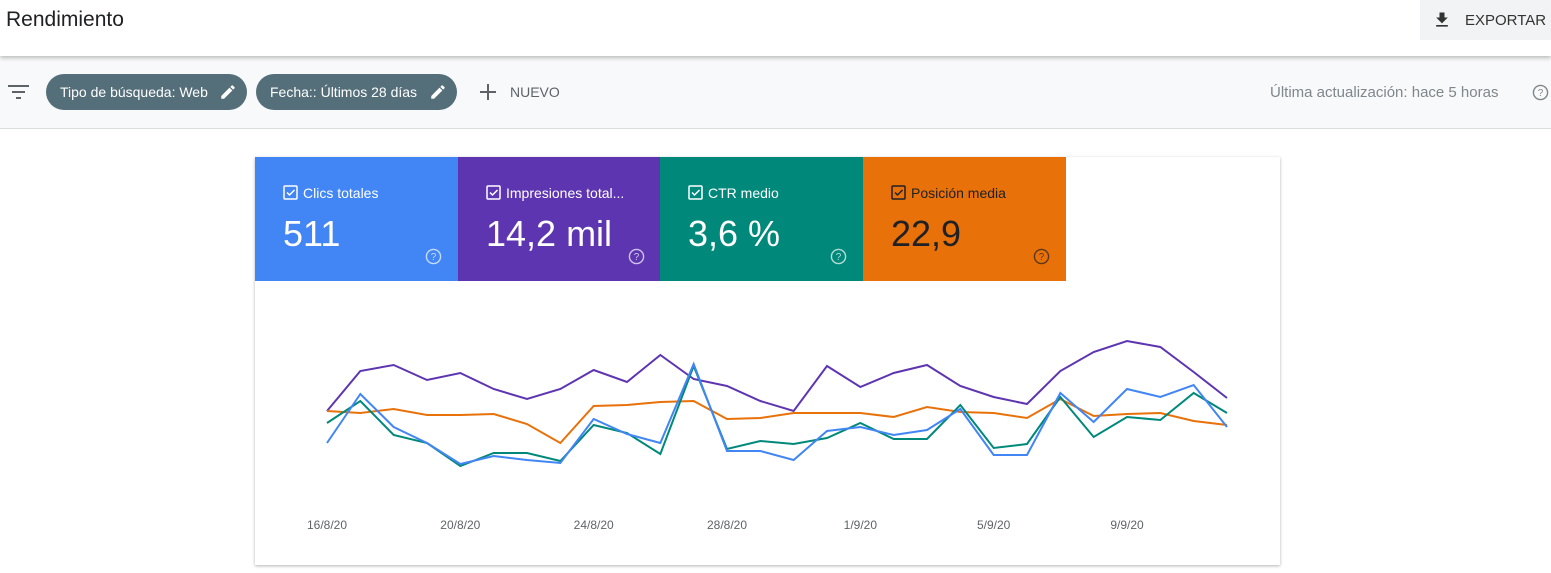  Describe the element at coordinates (926, 233) in the screenshot. I see `metric-value: 22,9` at that location.